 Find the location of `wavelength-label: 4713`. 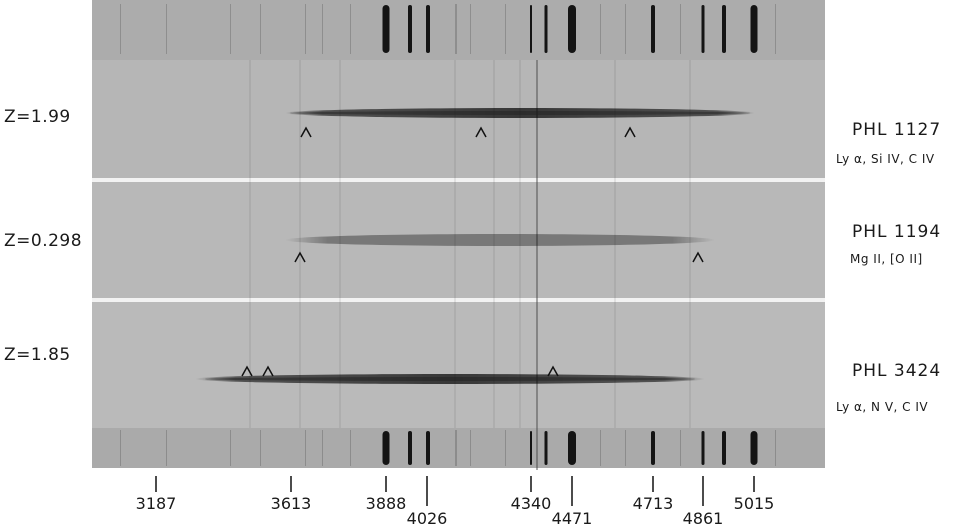

wavelength-label: 4713 is located at coordinates (653, 503).